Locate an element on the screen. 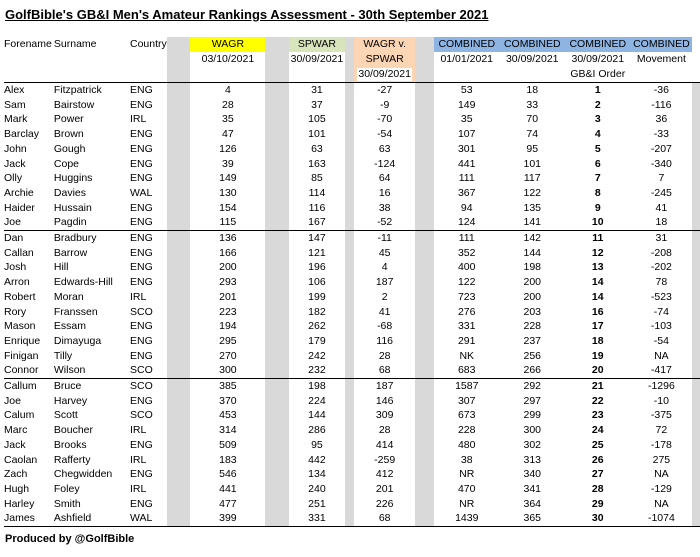 The height and width of the screenshot is (557, 700). table-row: Joe Pagdin ENG 115 167 -52 124 141 10 18 is located at coordinates (352, 223).